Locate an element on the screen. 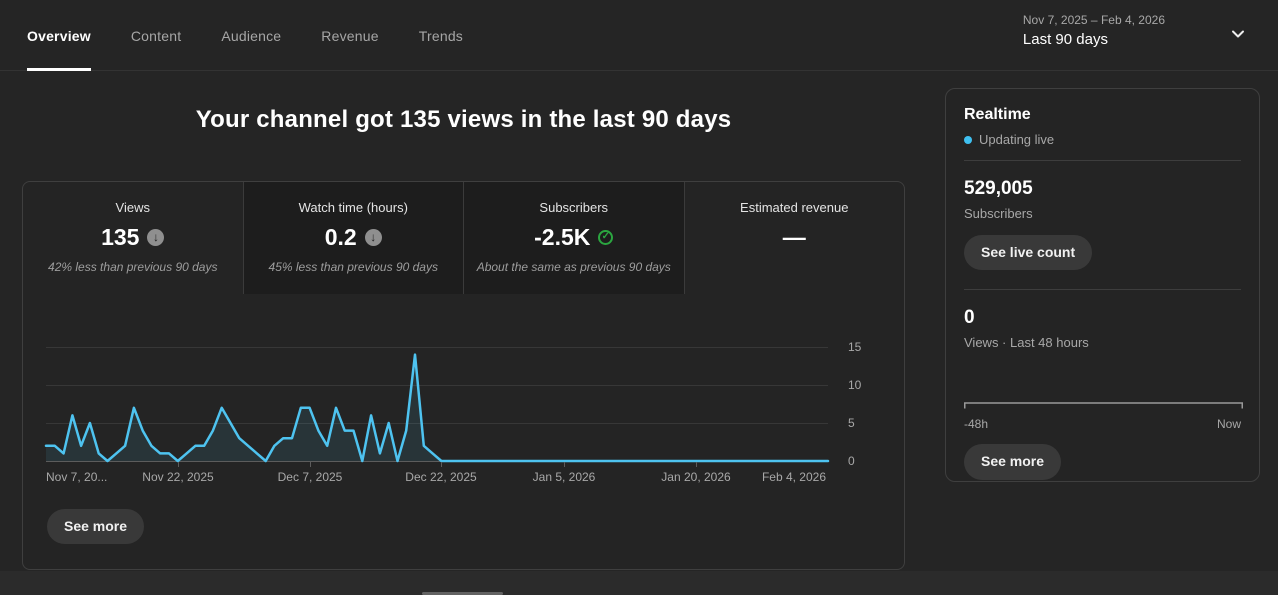 The width and height of the screenshot is (1278, 595). metric-value: — is located at coordinates (794, 236).